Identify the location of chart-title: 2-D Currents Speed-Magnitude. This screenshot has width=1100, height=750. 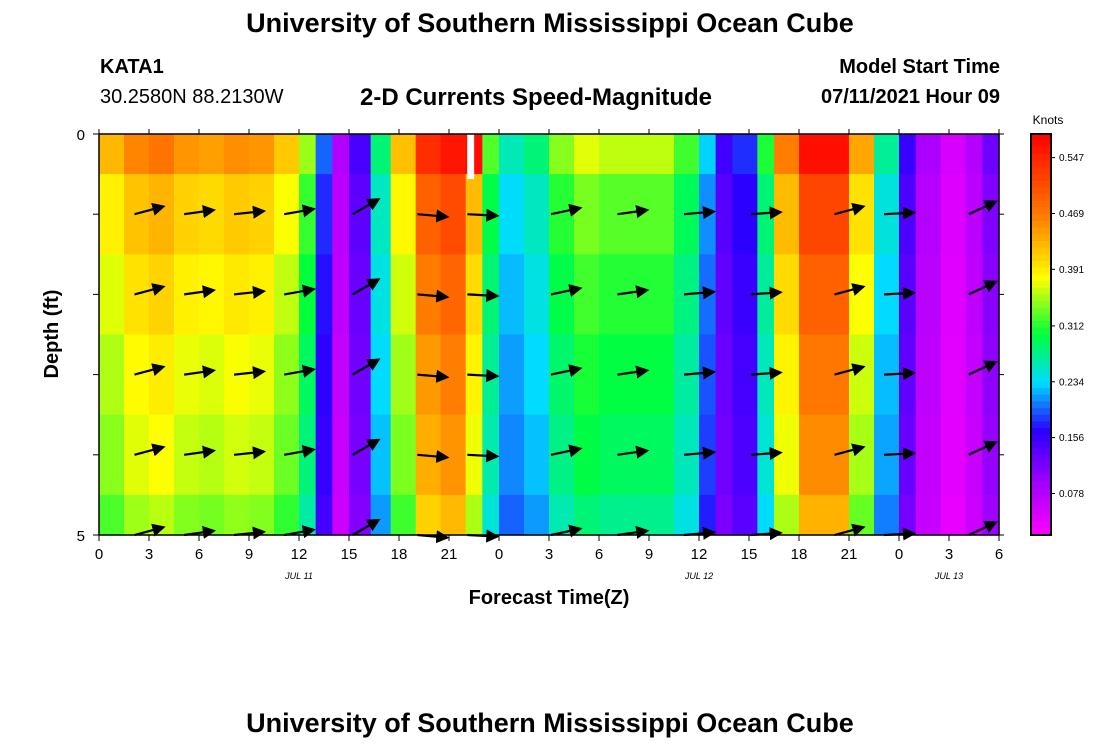
(536, 97).